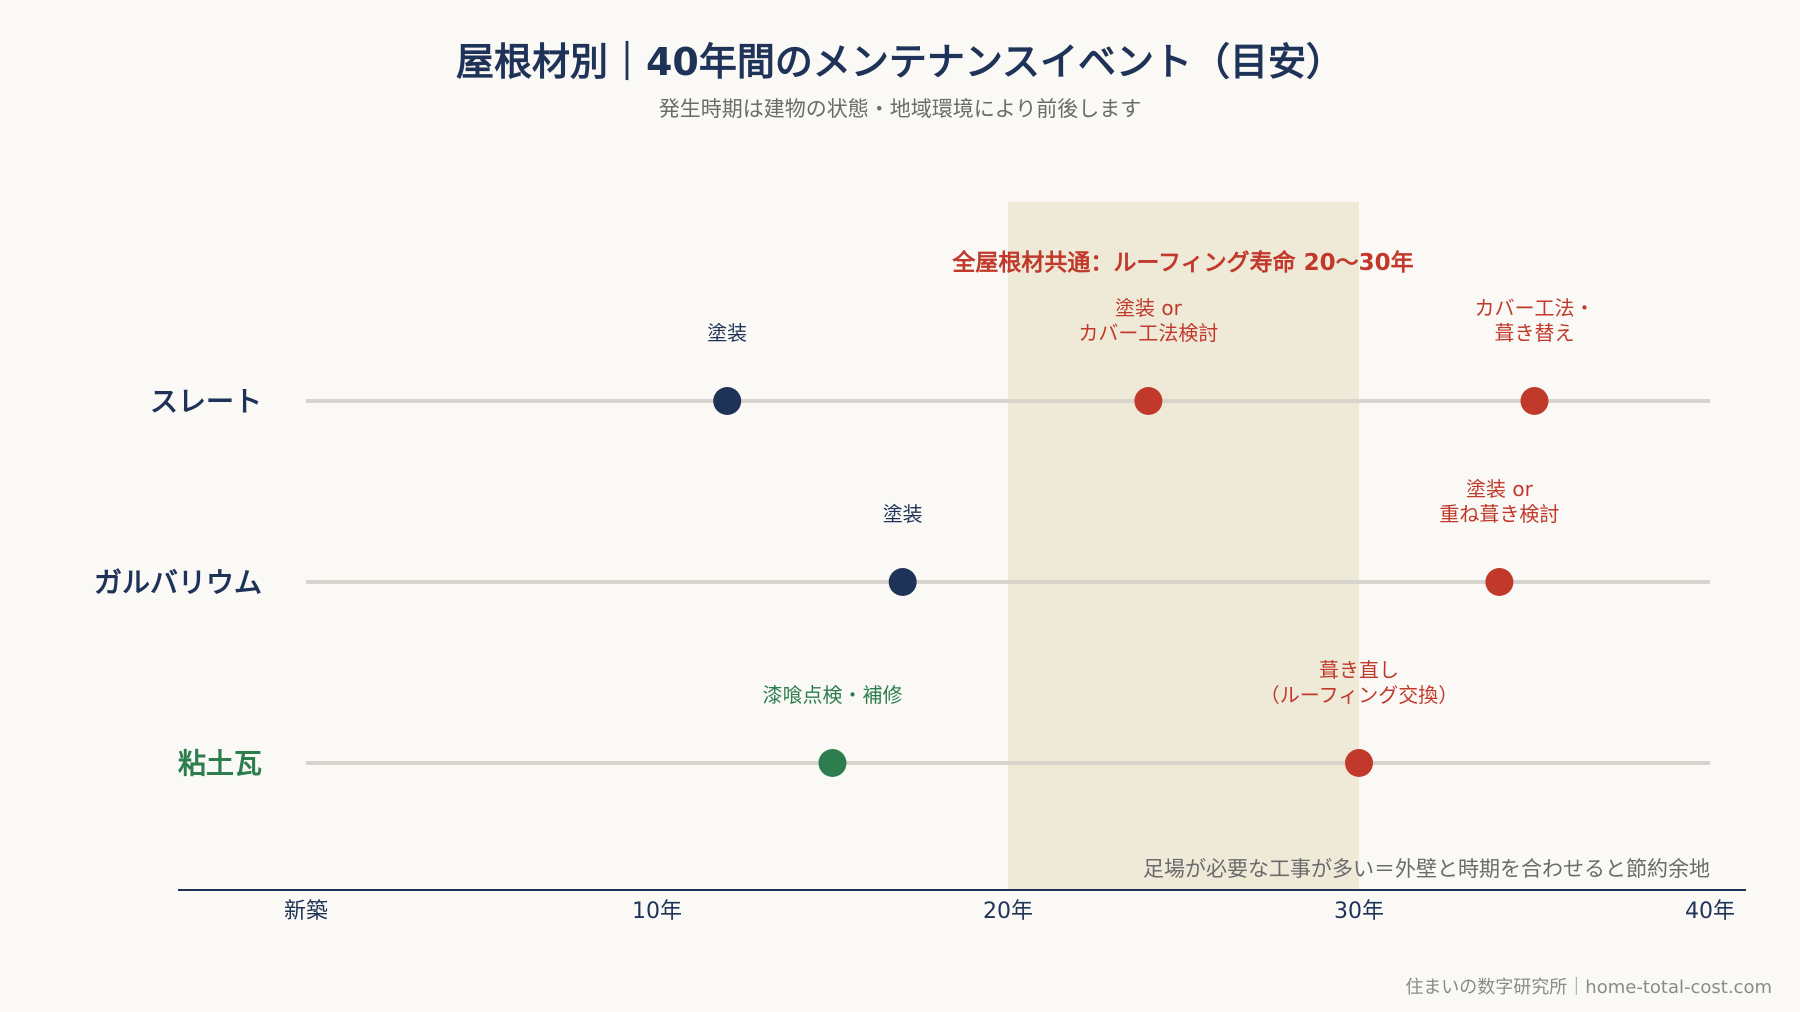 The width and height of the screenshot is (1800, 1012). Describe the element at coordinates (1359, 911) in the screenshot. I see `x-tick-label: 30年` at that location.